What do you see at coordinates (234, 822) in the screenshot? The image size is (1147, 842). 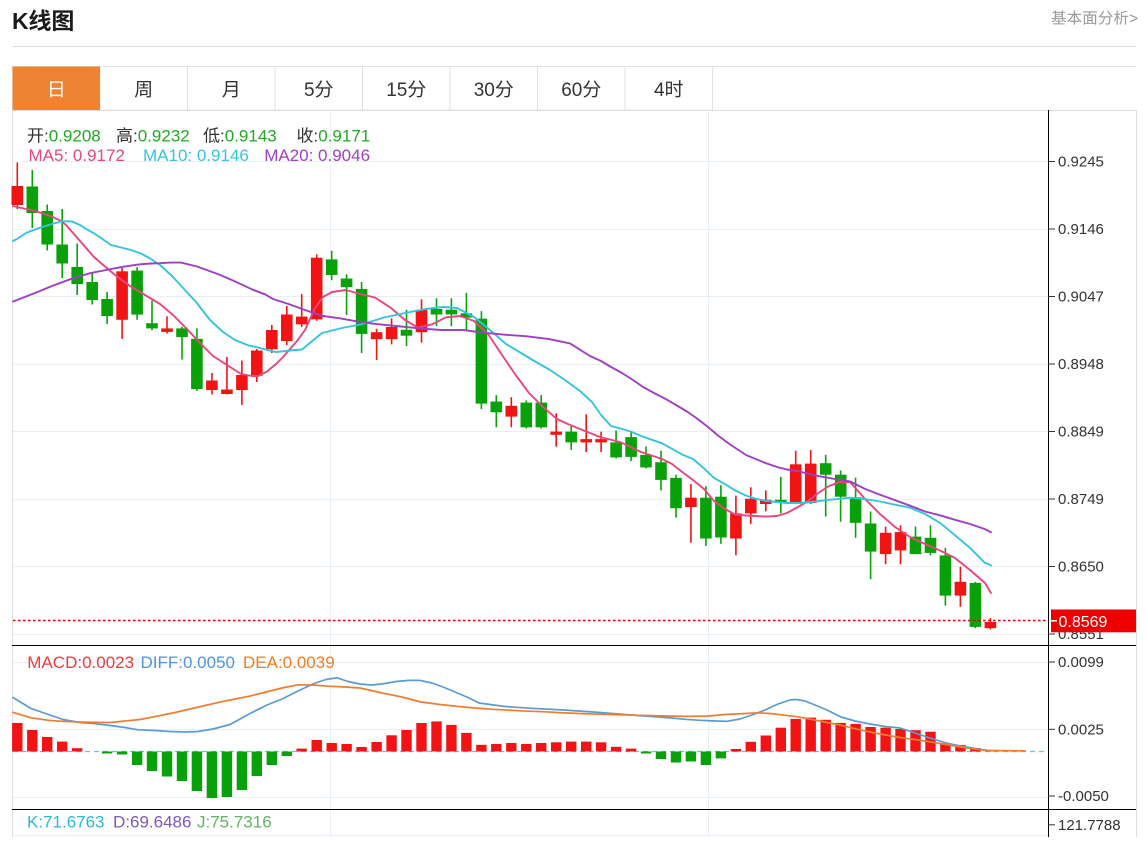 I see `svg-text: J:75.7316` at bounding box center [234, 822].